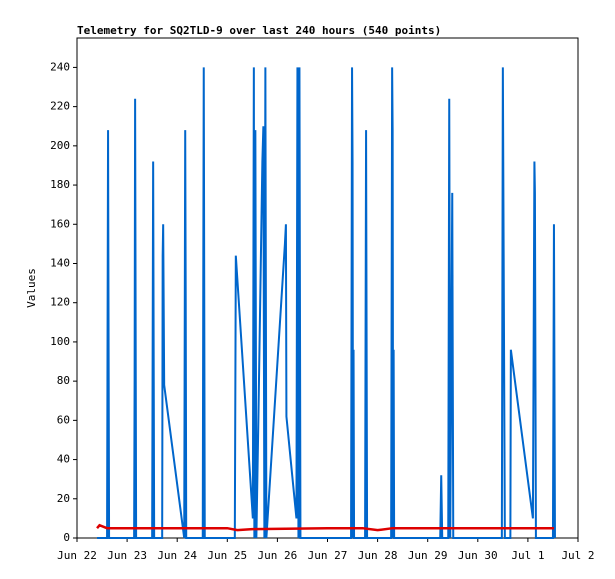 Image resolution: width=615 pixels, height=579 pixels. I want to click on y-tick-label: 80, so click(63, 380).